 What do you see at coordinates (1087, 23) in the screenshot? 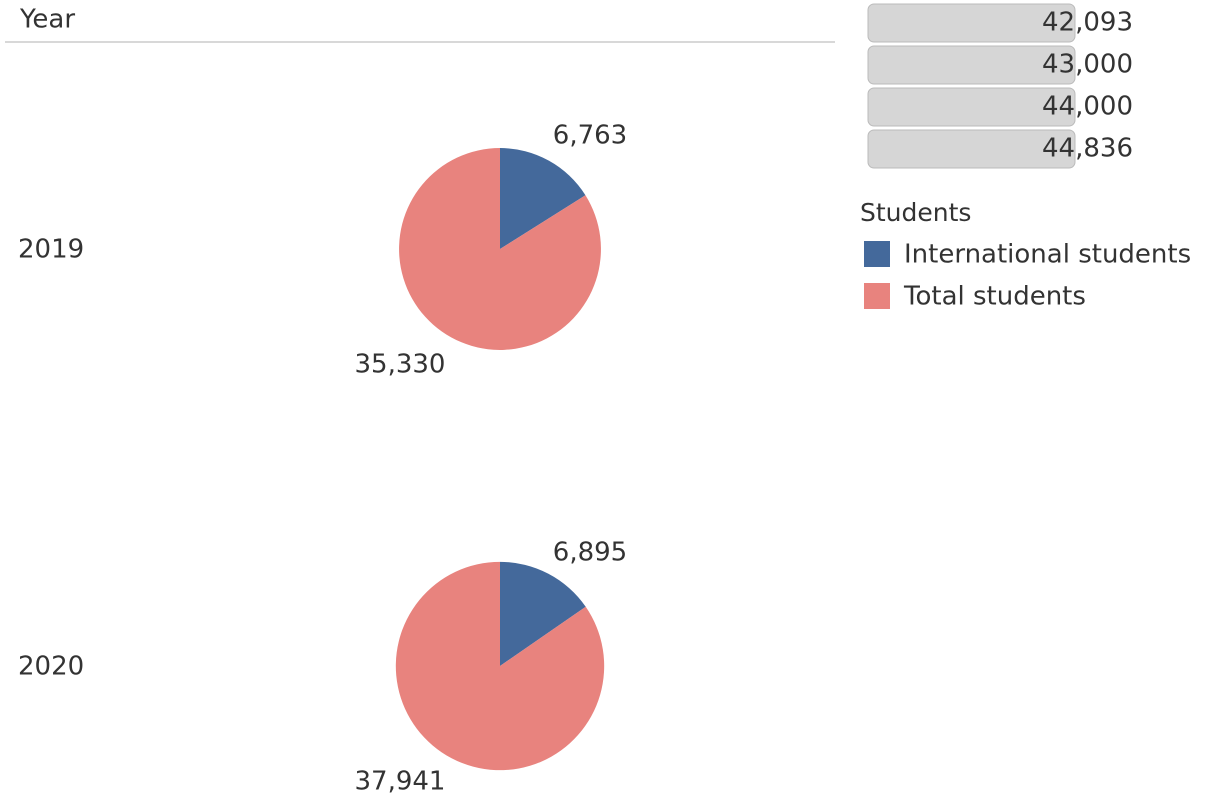
I see `size-legend-label: 42,093` at bounding box center [1087, 23].